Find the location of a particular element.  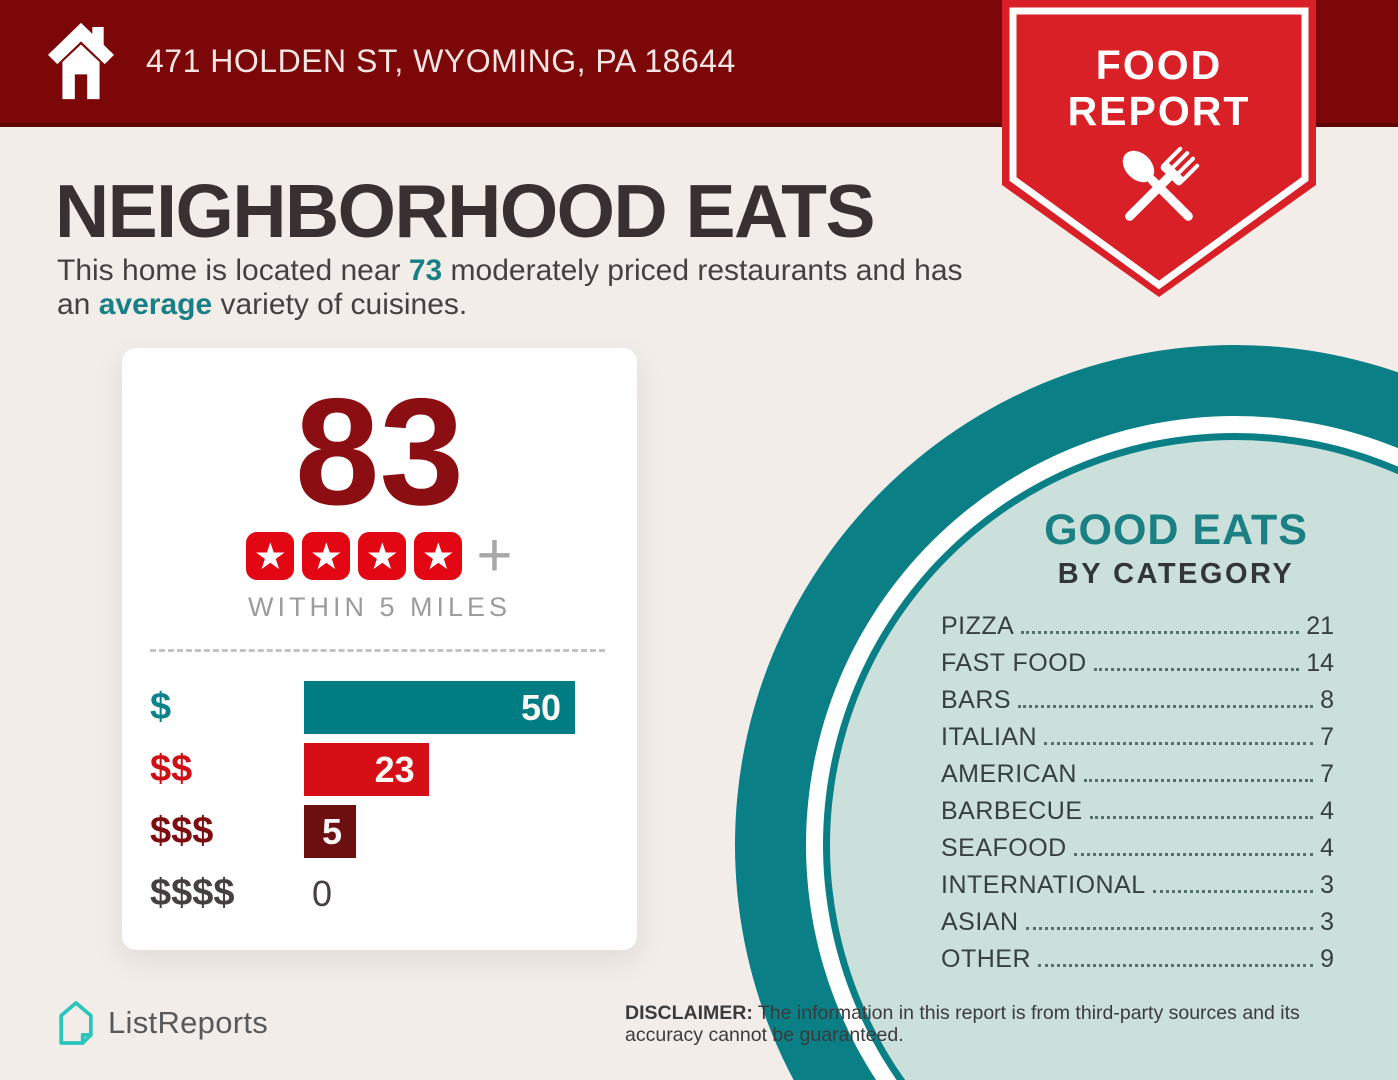

category-row: ASIAN 3 is located at coordinates (1137, 918).